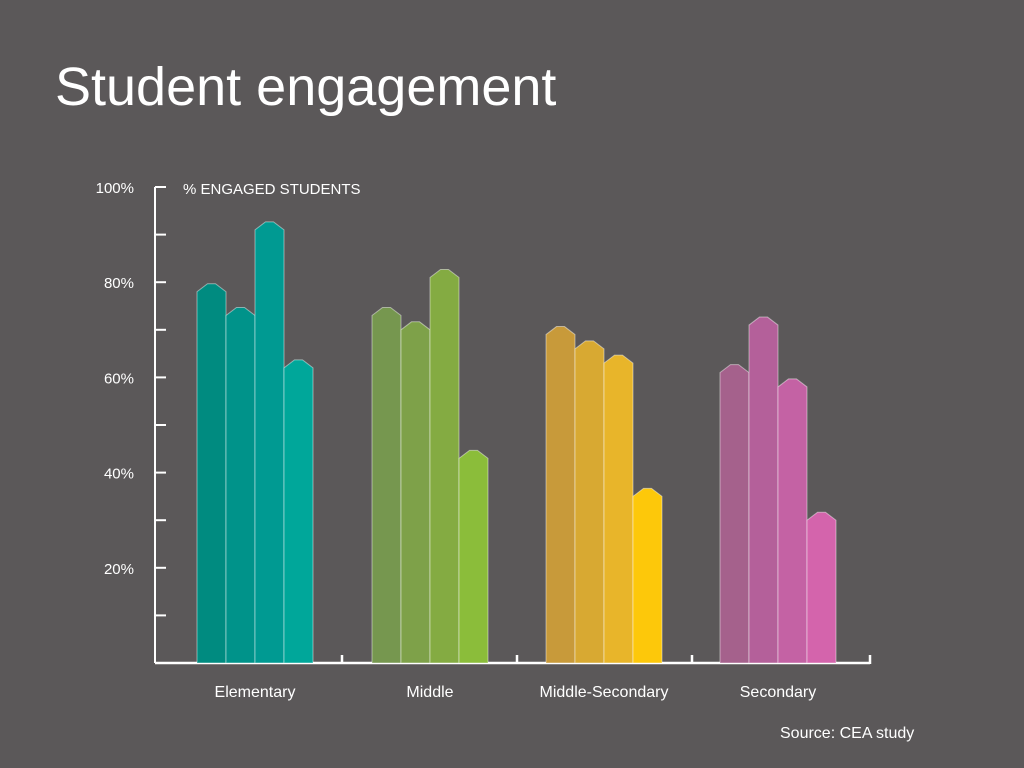  Describe the element at coordinates (272, 189) in the screenshot. I see `y-axis-label: % ENGAGED STUDENTS` at that location.